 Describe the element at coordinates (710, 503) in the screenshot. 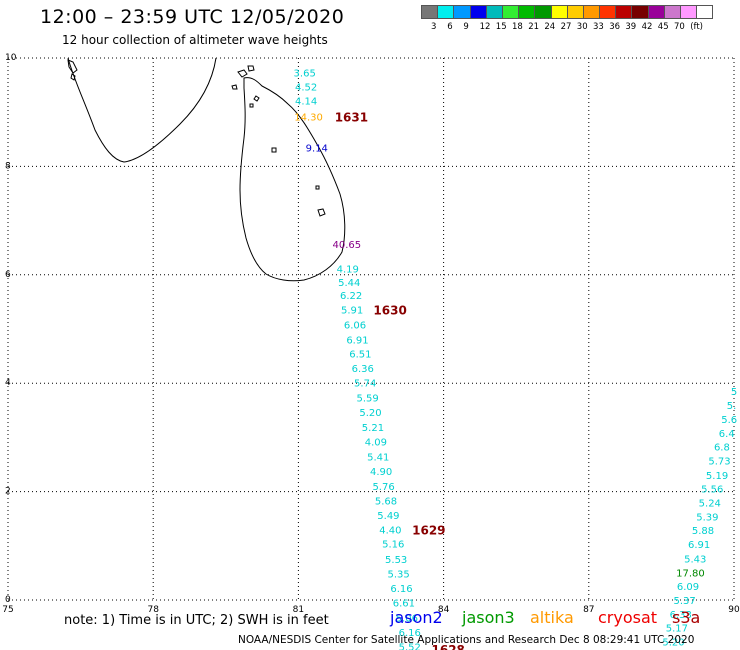

I see `swh-value: 5.24` at that location.